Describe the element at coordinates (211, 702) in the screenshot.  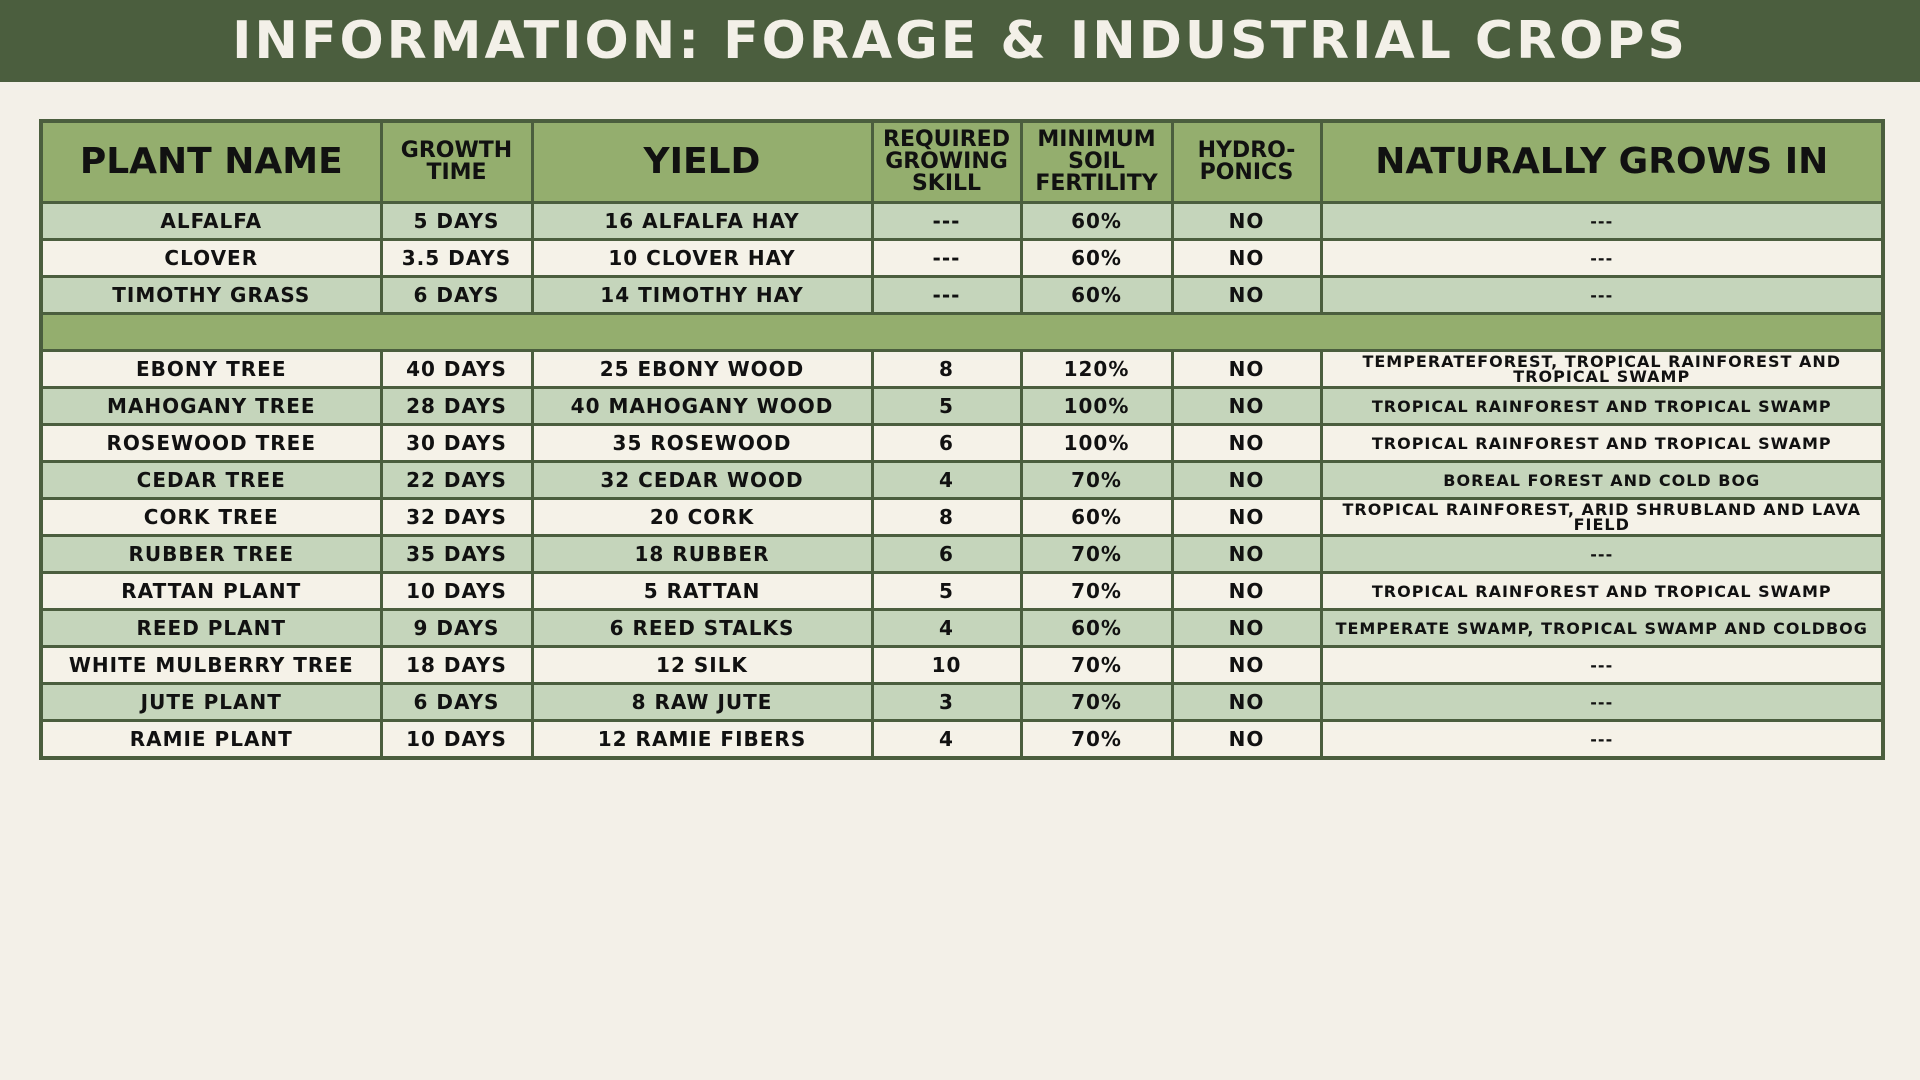
I see `table-cell: JUTE PLANT` at that location.